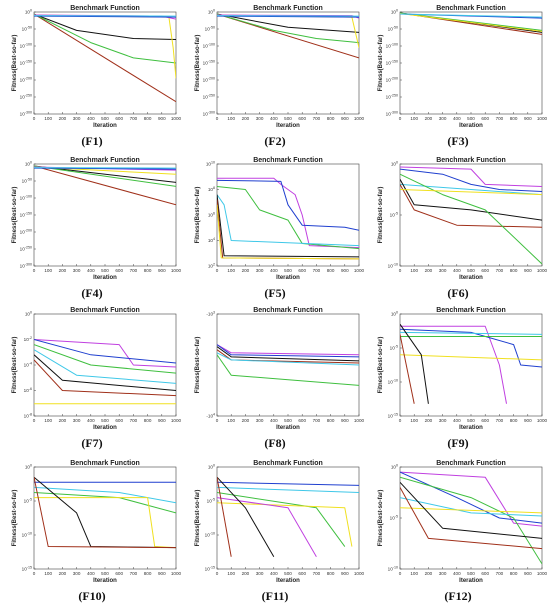 The image size is (550, 607). Describe the element at coordinates (211, 240) in the screenshot. I see `y-tick-label: 104` at that location.